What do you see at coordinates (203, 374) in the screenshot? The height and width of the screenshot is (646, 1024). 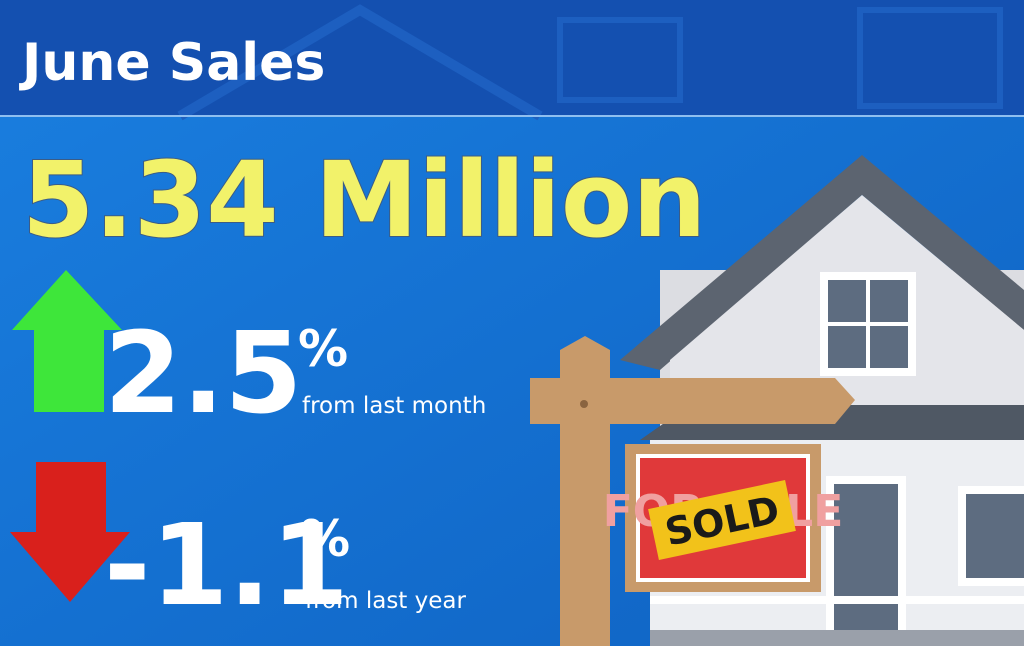 I see `stat-value: 2.5` at bounding box center [203, 374].